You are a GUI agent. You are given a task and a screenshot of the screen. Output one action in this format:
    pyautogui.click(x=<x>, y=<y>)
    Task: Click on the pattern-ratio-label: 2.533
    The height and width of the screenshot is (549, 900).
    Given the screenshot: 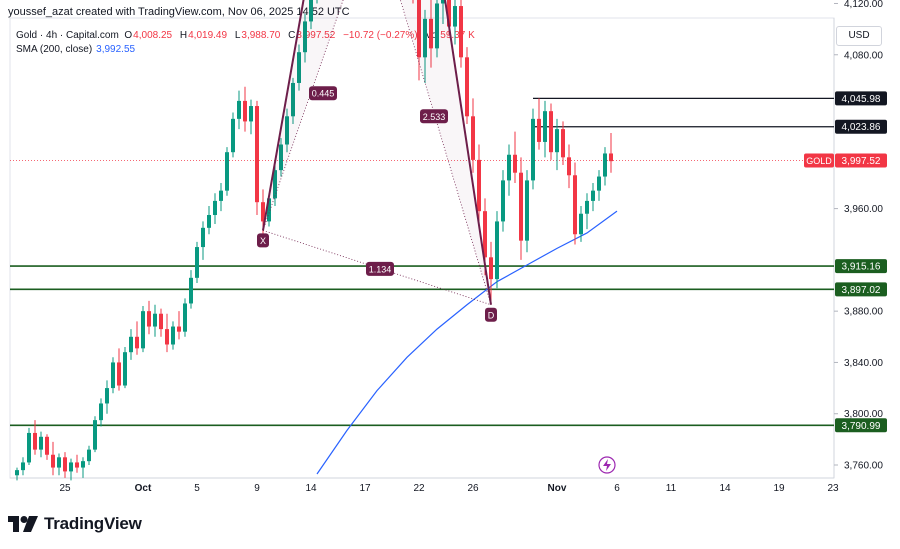 What is the action you would take?
    pyautogui.click(x=434, y=117)
    